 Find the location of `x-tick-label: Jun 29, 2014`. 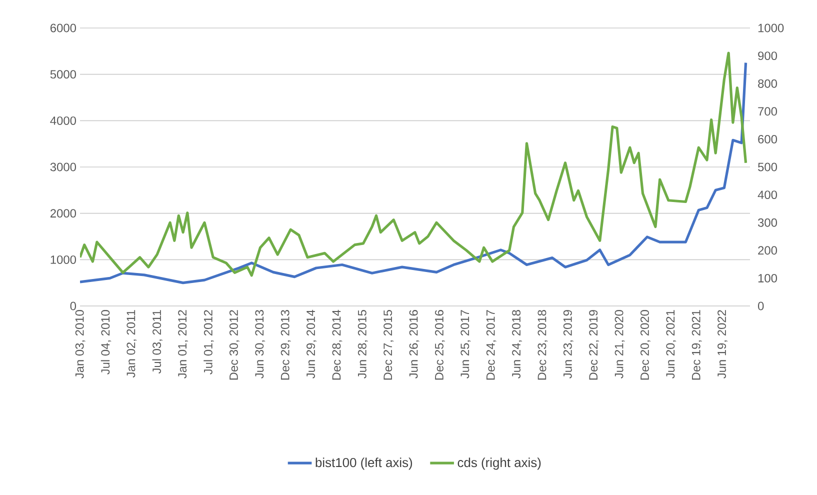

x-tick-label: Jun 29, 2014 is located at coordinates (311, 344).